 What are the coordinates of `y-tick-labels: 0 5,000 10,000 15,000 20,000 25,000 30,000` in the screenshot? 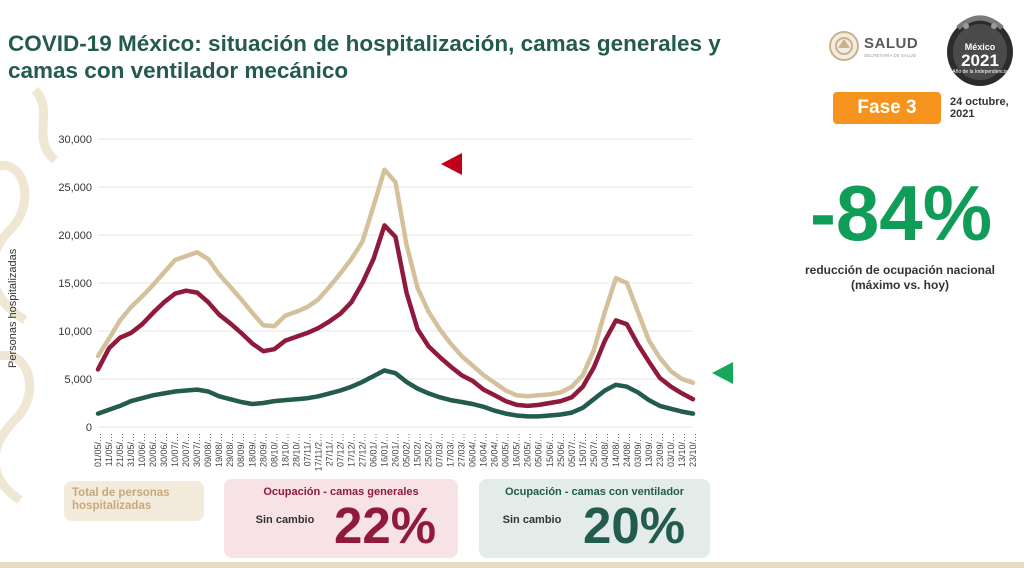 It's located at (75, 284).